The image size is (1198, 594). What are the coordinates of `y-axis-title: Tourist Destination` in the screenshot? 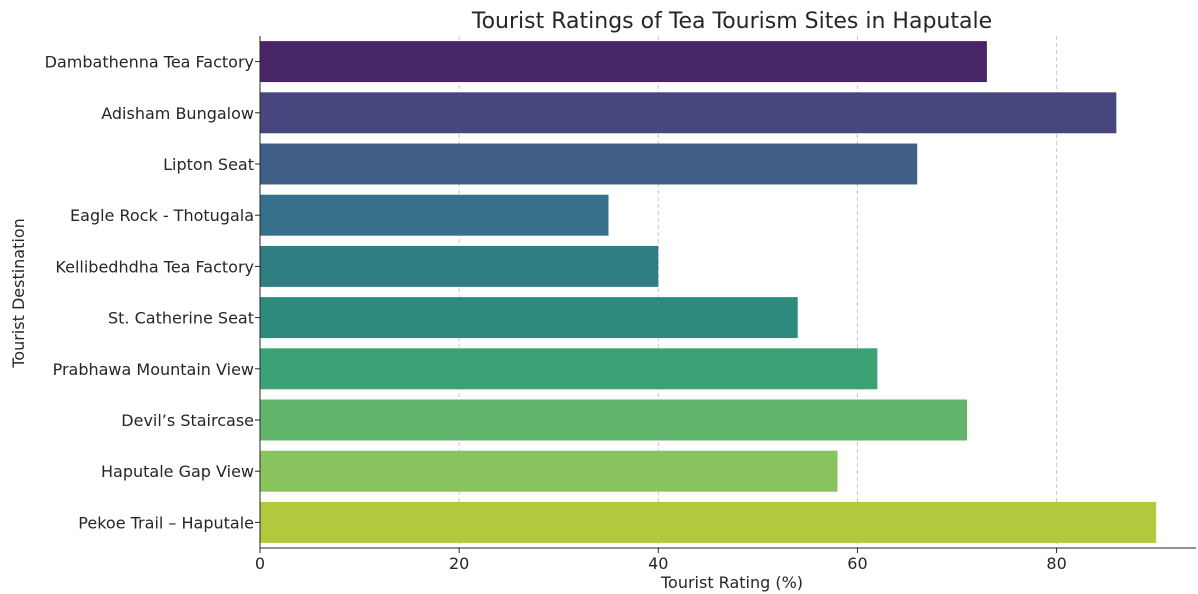 It's located at (18, 293).